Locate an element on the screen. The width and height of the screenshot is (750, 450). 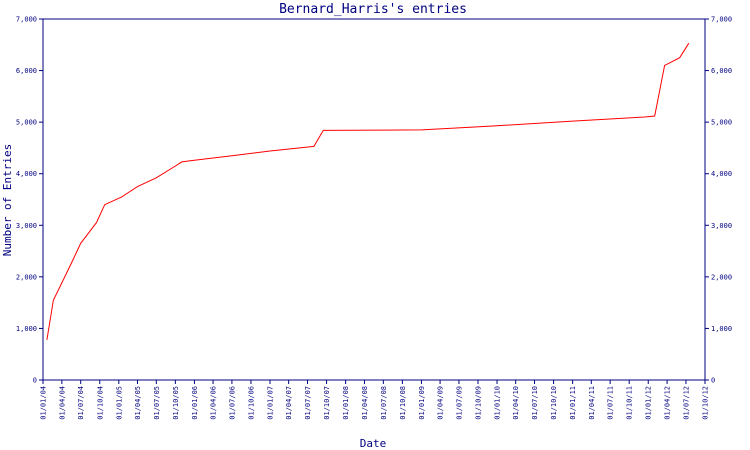
y-axis-left: 0 1,000 2,000 3,000 4,000 5,000 6,000 7,000 is located at coordinates (29, 200).